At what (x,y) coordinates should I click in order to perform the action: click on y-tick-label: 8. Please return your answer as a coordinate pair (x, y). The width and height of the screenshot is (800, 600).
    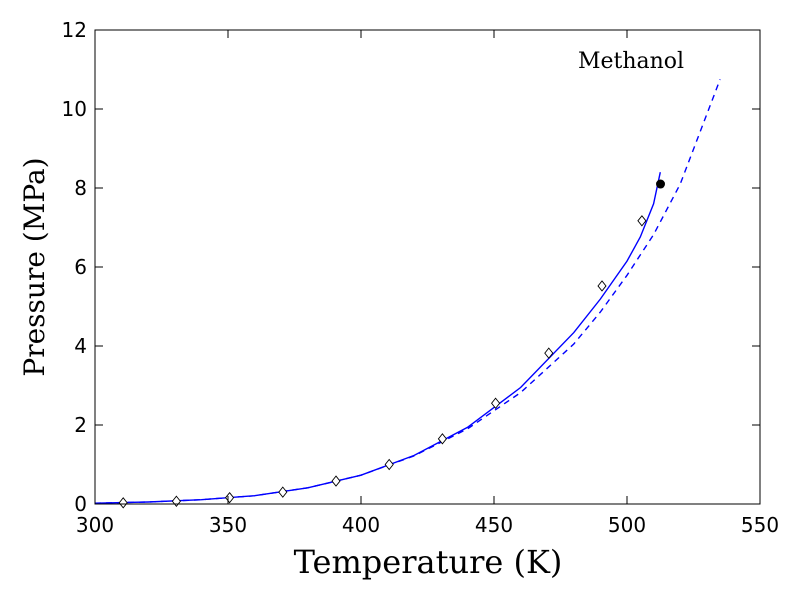
    Looking at the image, I should click on (80, 188).